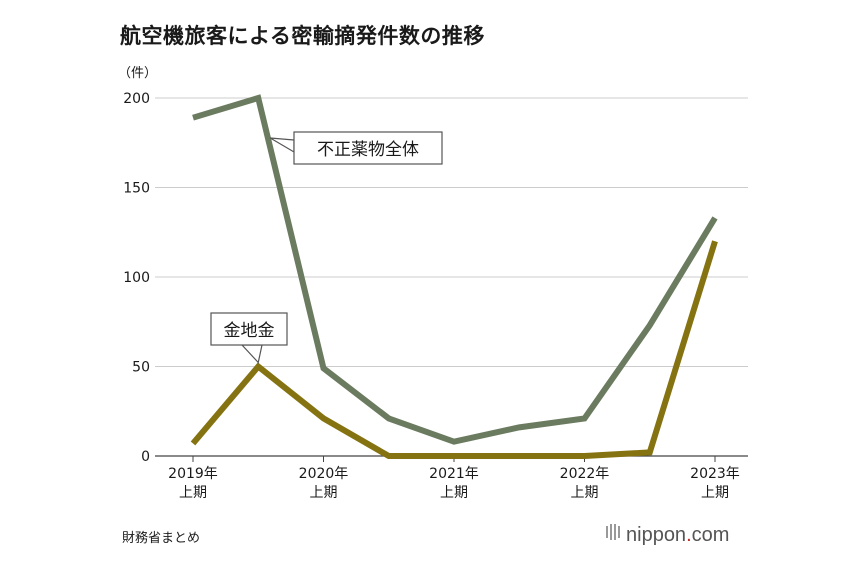 This screenshot has width=858, height=561. What do you see at coordinates (324, 474) in the screenshot?
I see `x-tick-label-year: 2020年` at bounding box center [324, 474].